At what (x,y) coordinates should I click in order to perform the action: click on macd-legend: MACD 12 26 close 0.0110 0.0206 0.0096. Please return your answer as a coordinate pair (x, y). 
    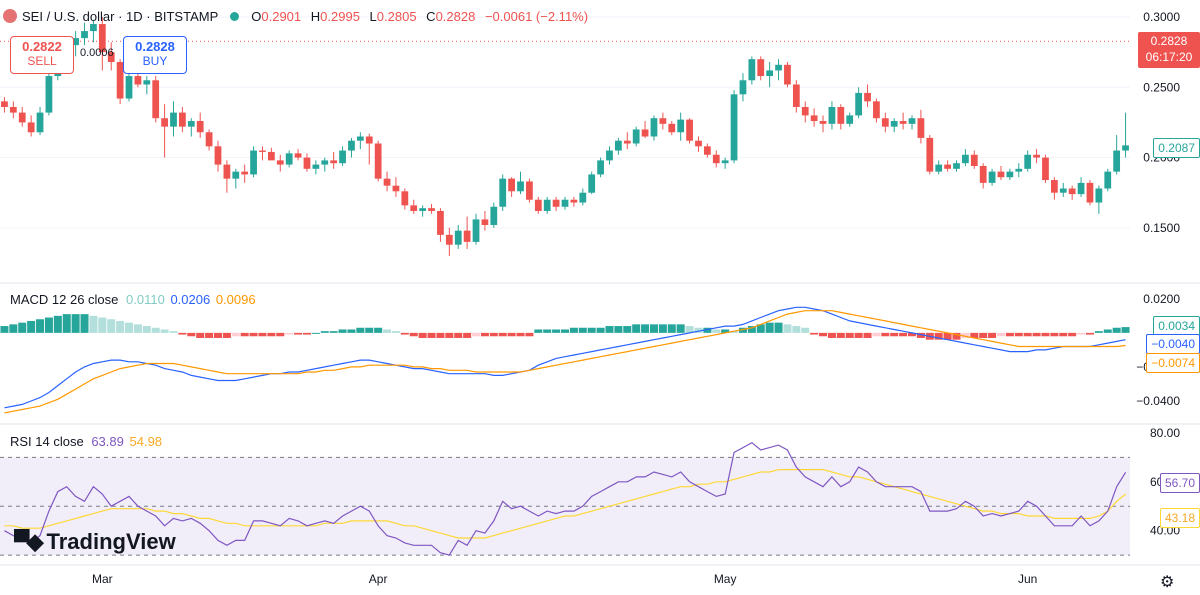
    Looking at the image, I should click on (133, 299).